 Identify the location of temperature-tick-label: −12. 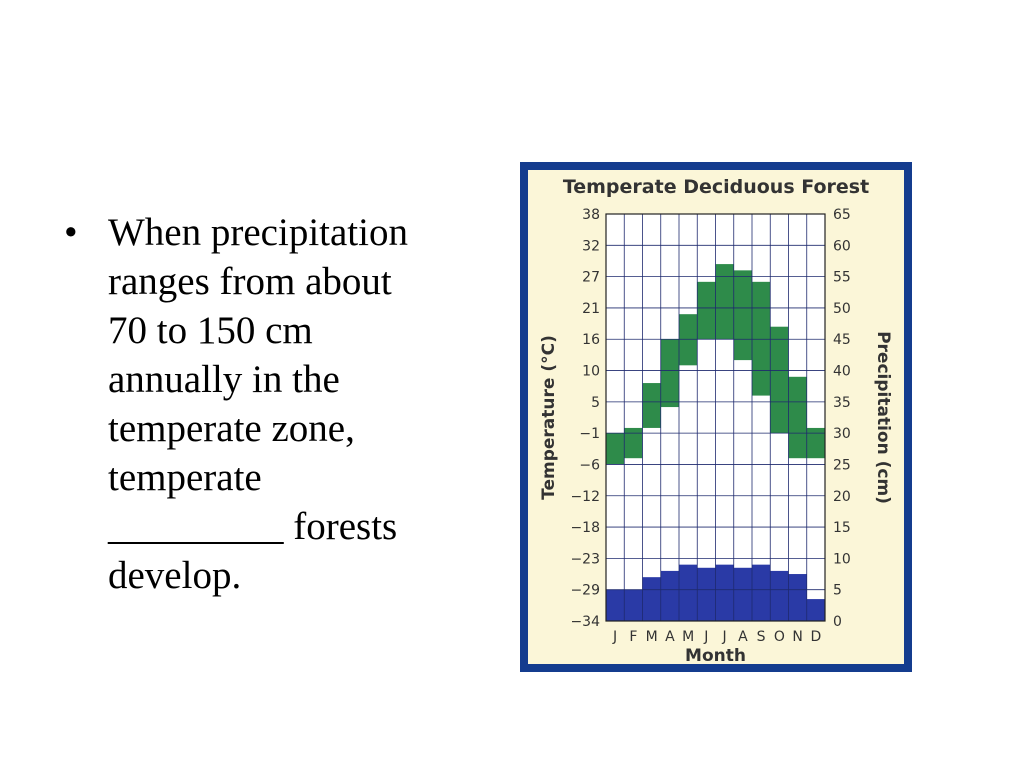
(585, 497).